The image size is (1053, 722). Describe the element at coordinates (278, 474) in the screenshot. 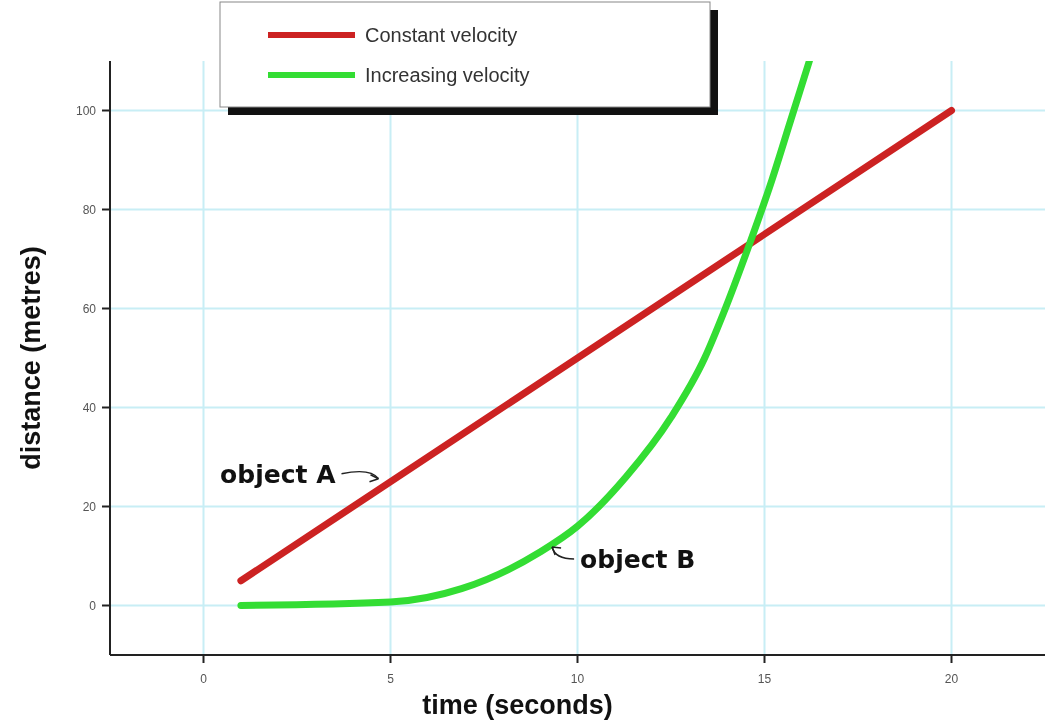

I see `annotation: object A` at that location.